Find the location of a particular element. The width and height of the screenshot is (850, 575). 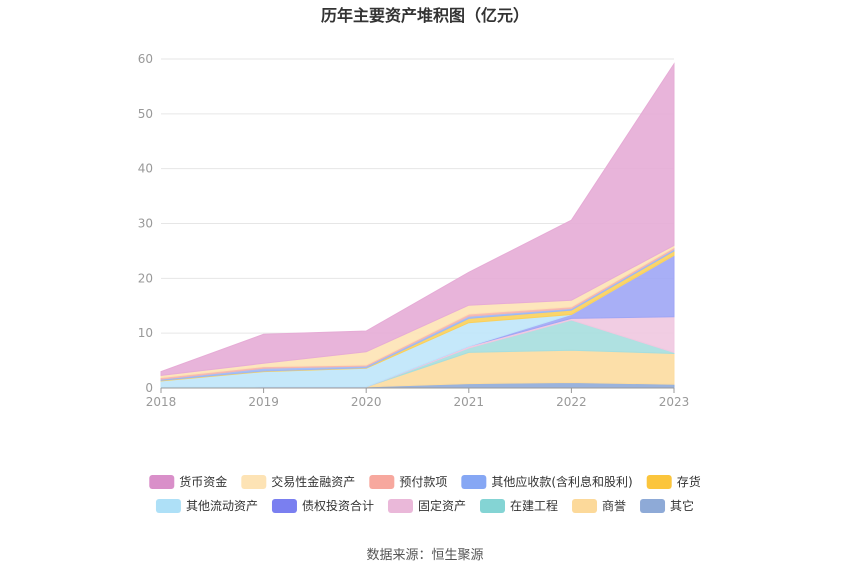

legend-label: 其它 is located at coordinates (682, 505).